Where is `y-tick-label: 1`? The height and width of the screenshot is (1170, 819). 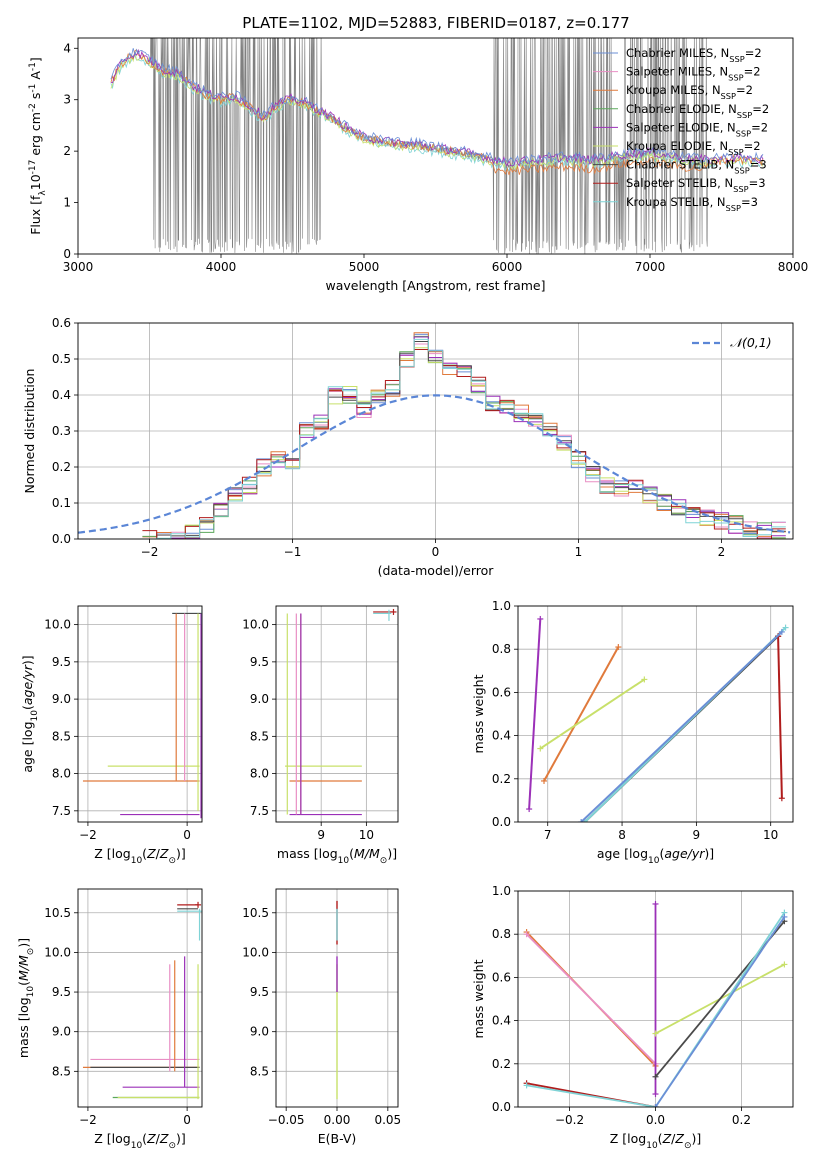 y-tick-label: 1 is located at coordinates (67, 203).